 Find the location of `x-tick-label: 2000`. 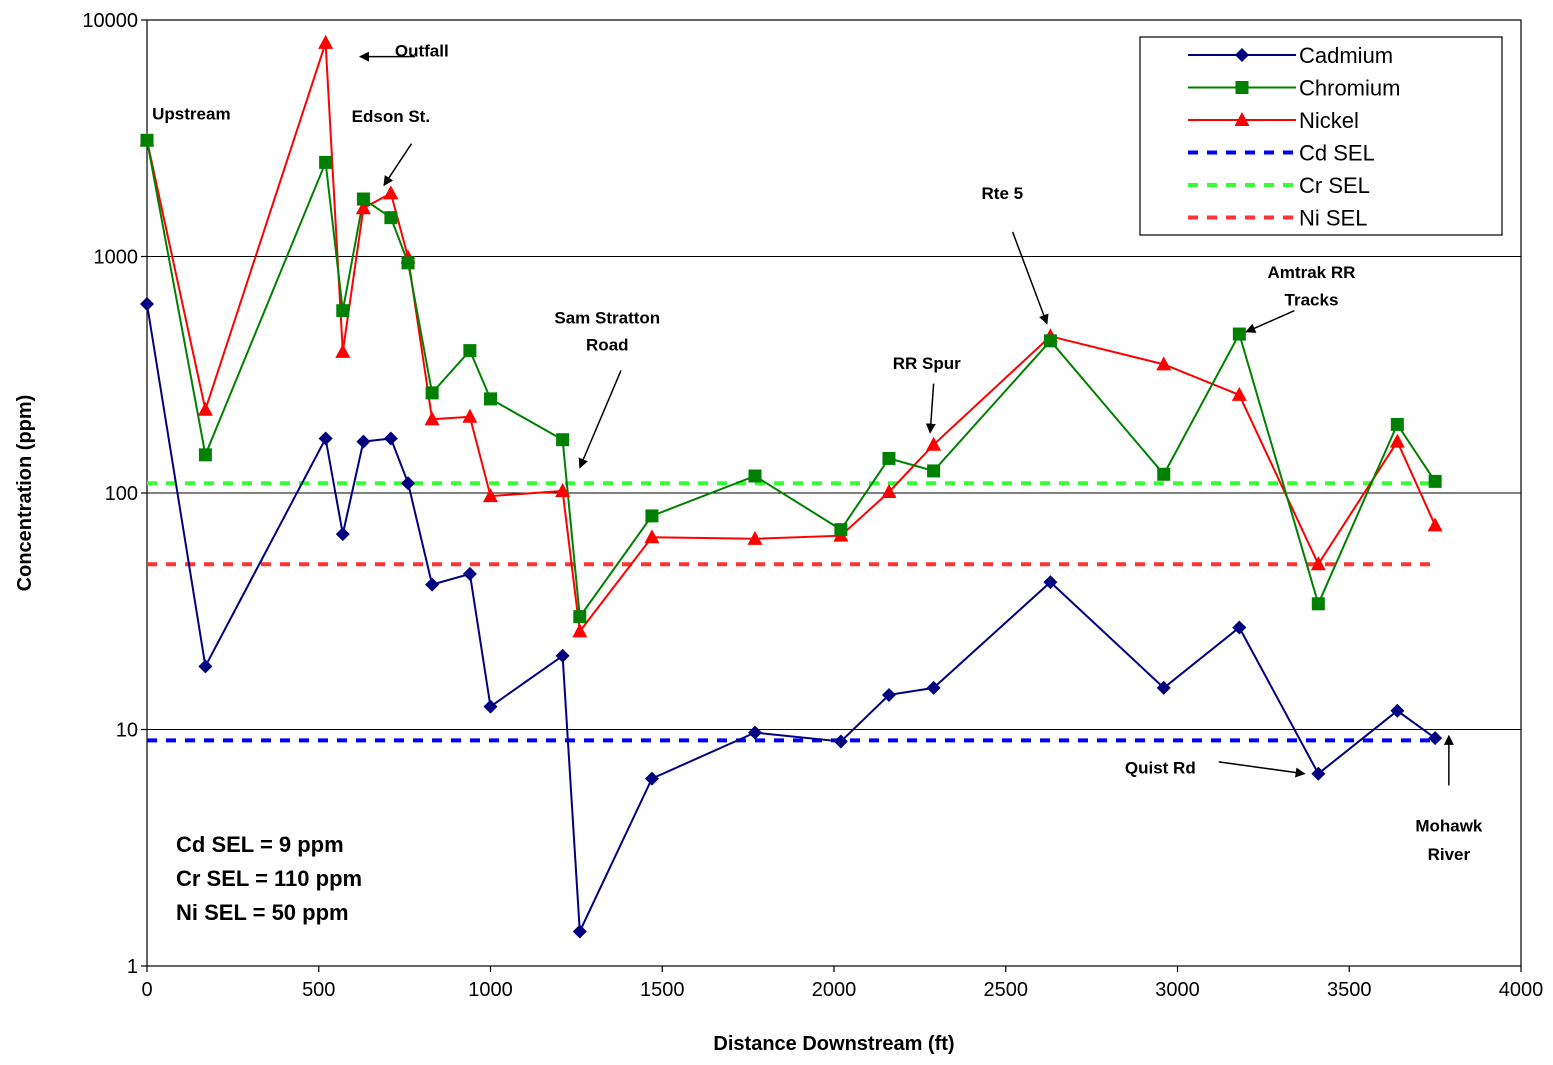

x-tick-label: 2000 is located at coordinates (834, 990).